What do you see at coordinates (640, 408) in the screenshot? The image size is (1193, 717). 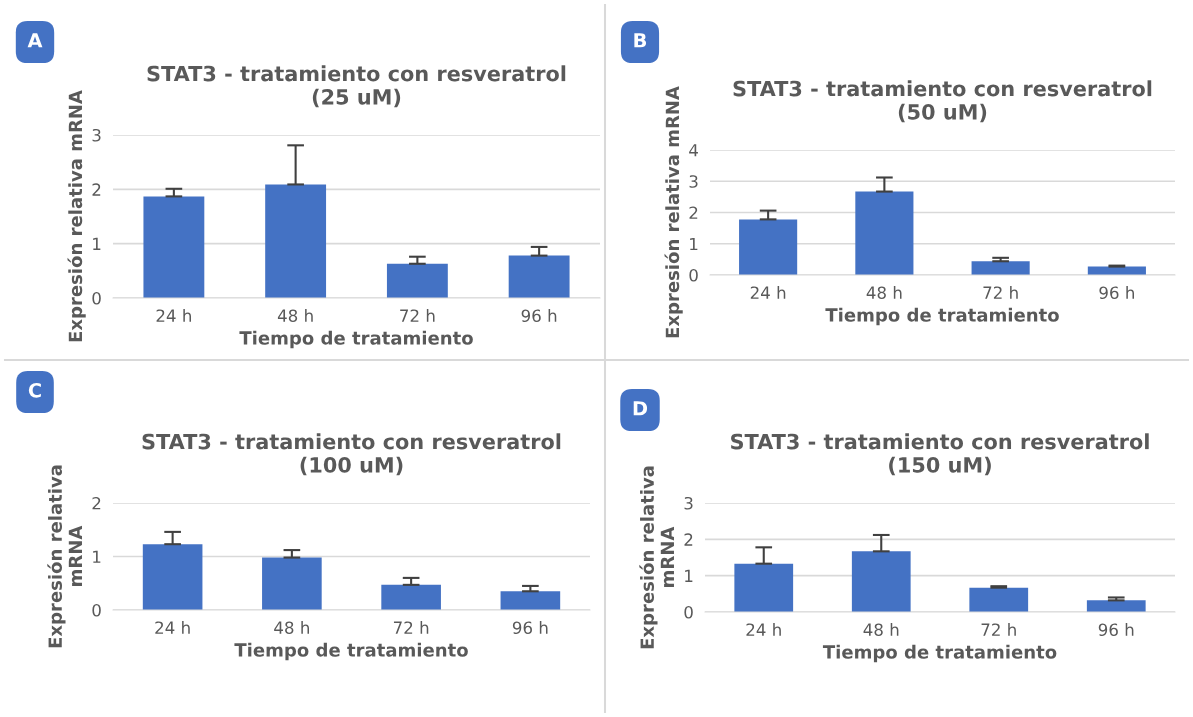 I see `text: D` at bounding box center [640, 408].